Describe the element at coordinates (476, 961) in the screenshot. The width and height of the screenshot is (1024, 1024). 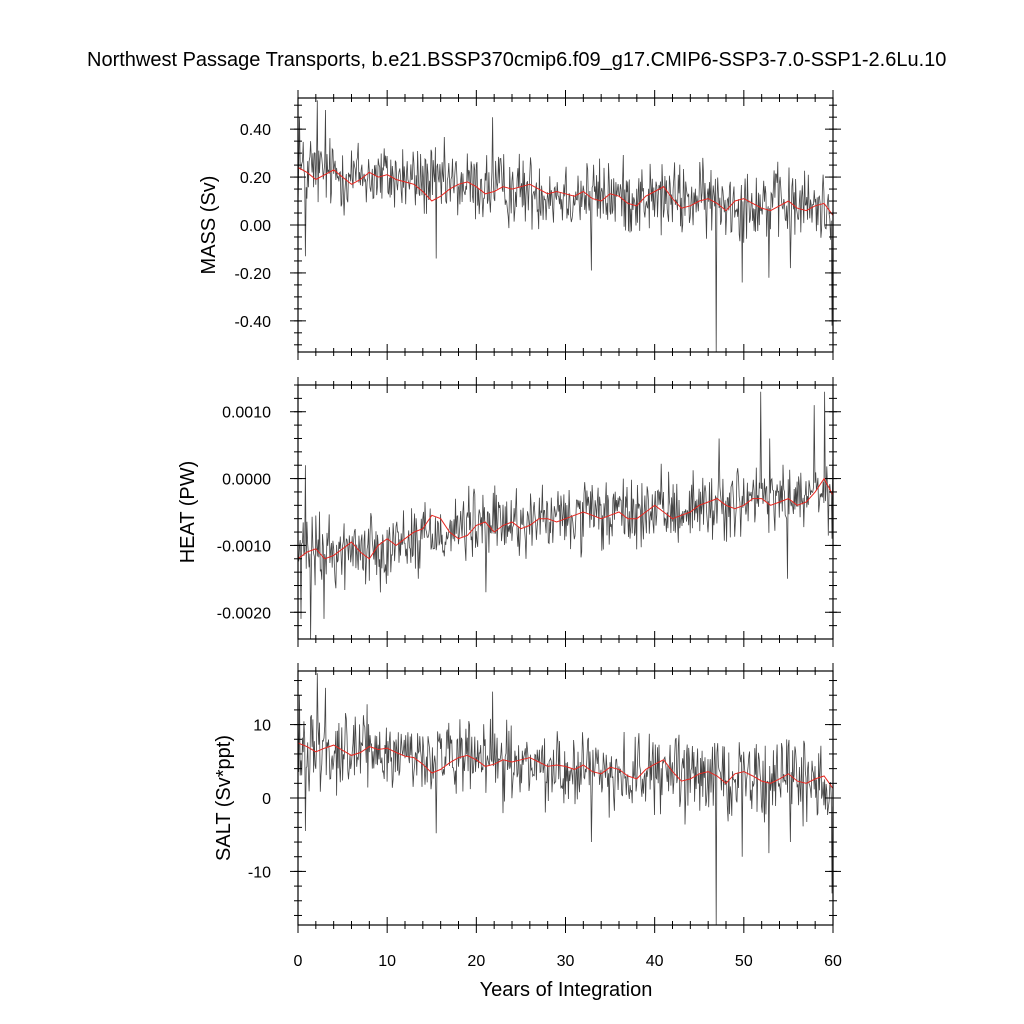
I see `x-tick-label: 20` at that location.